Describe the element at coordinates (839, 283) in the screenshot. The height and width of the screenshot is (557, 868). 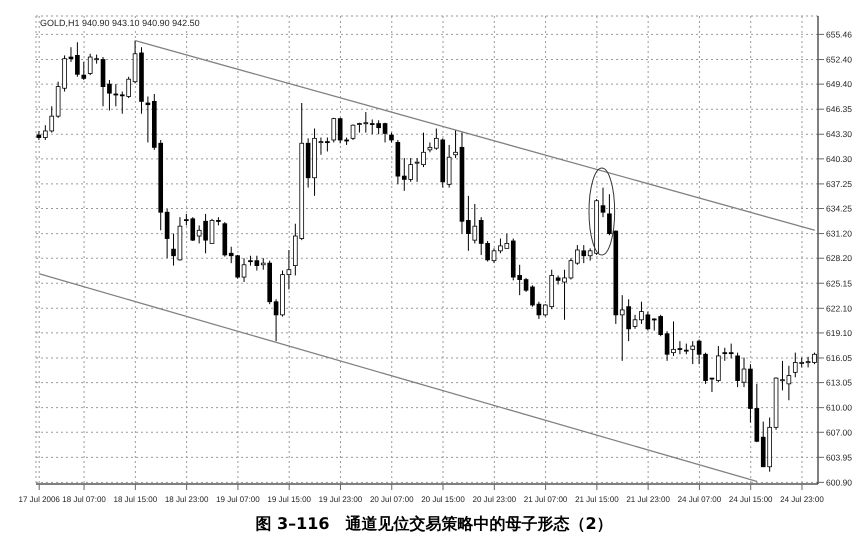
I see `y-tick-label: 625.15` at that location.